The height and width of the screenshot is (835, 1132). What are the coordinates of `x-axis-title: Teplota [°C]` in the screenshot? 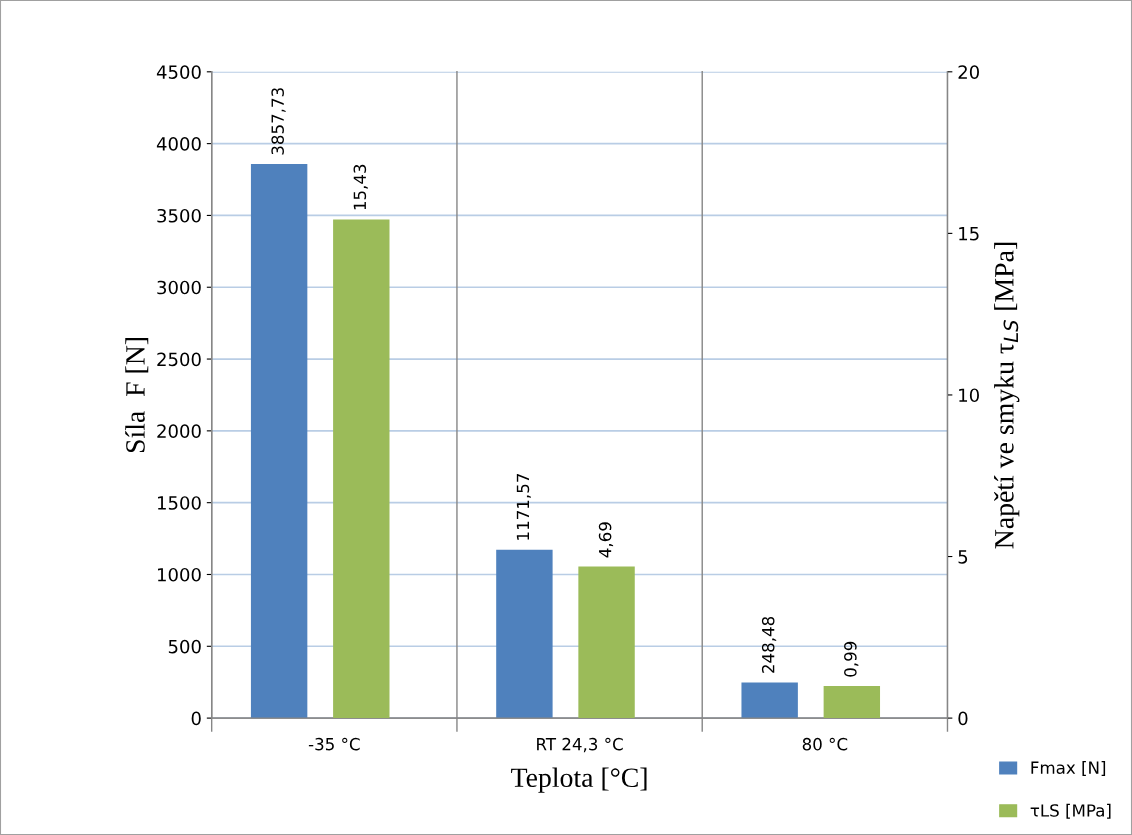 It's located at (579, 780).